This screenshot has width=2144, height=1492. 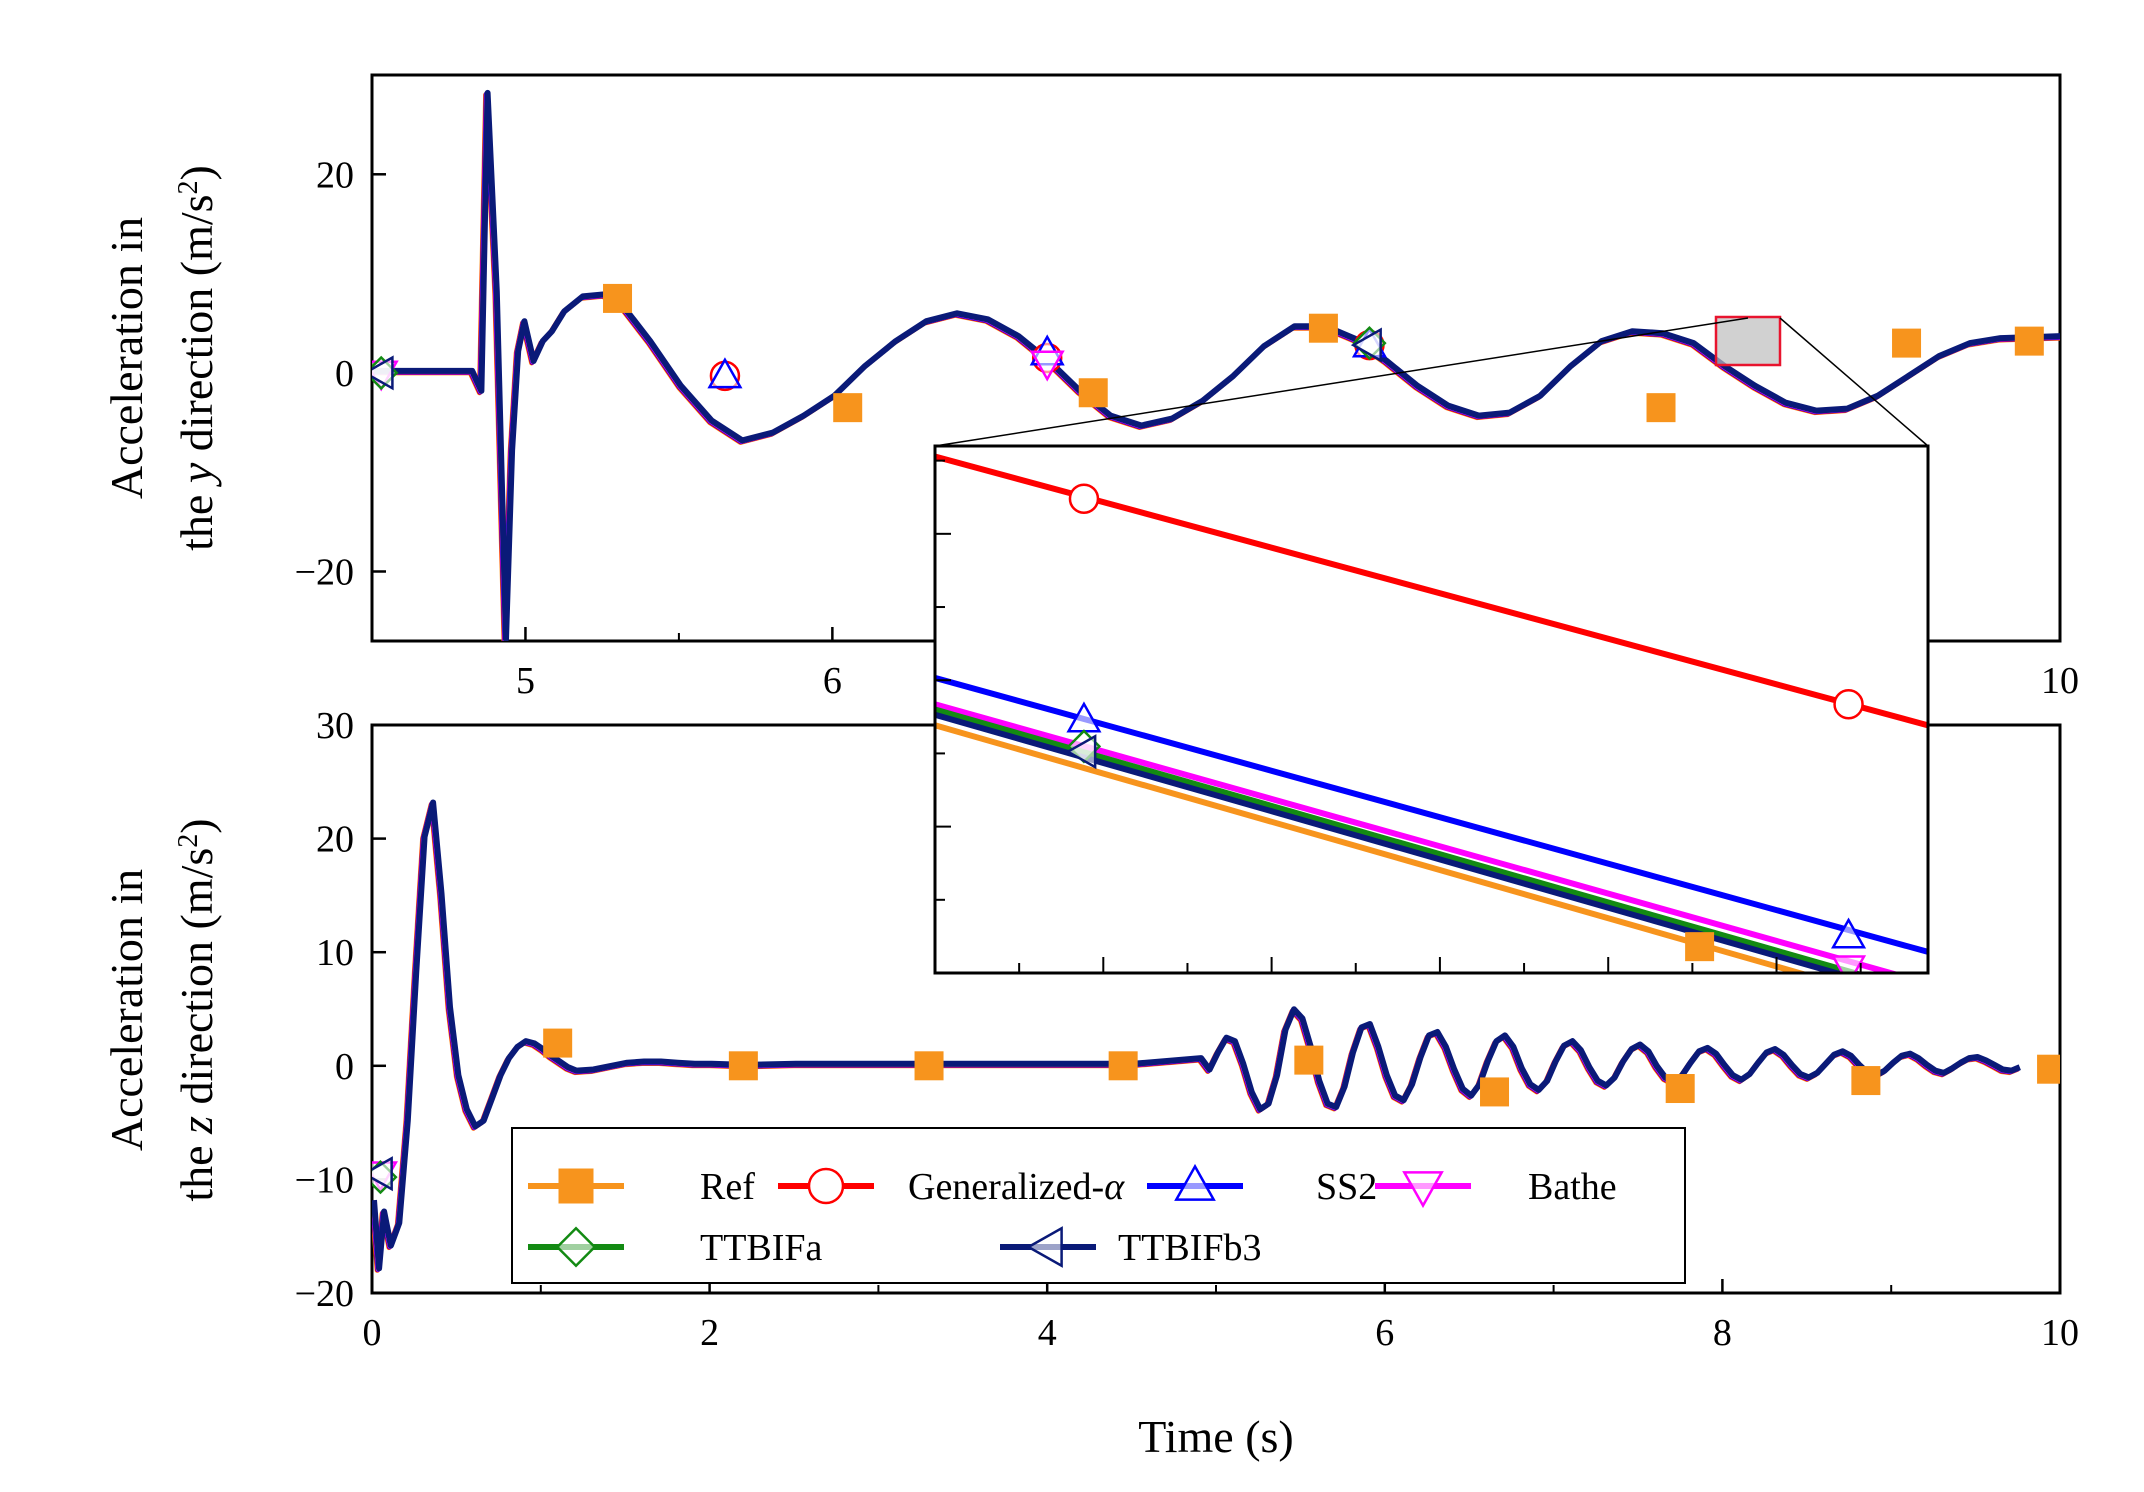 What do you see at coordinates (324, 1180) in the screenshot?
I see `y-tick-label: −10` at bounding box center [324, 1180].